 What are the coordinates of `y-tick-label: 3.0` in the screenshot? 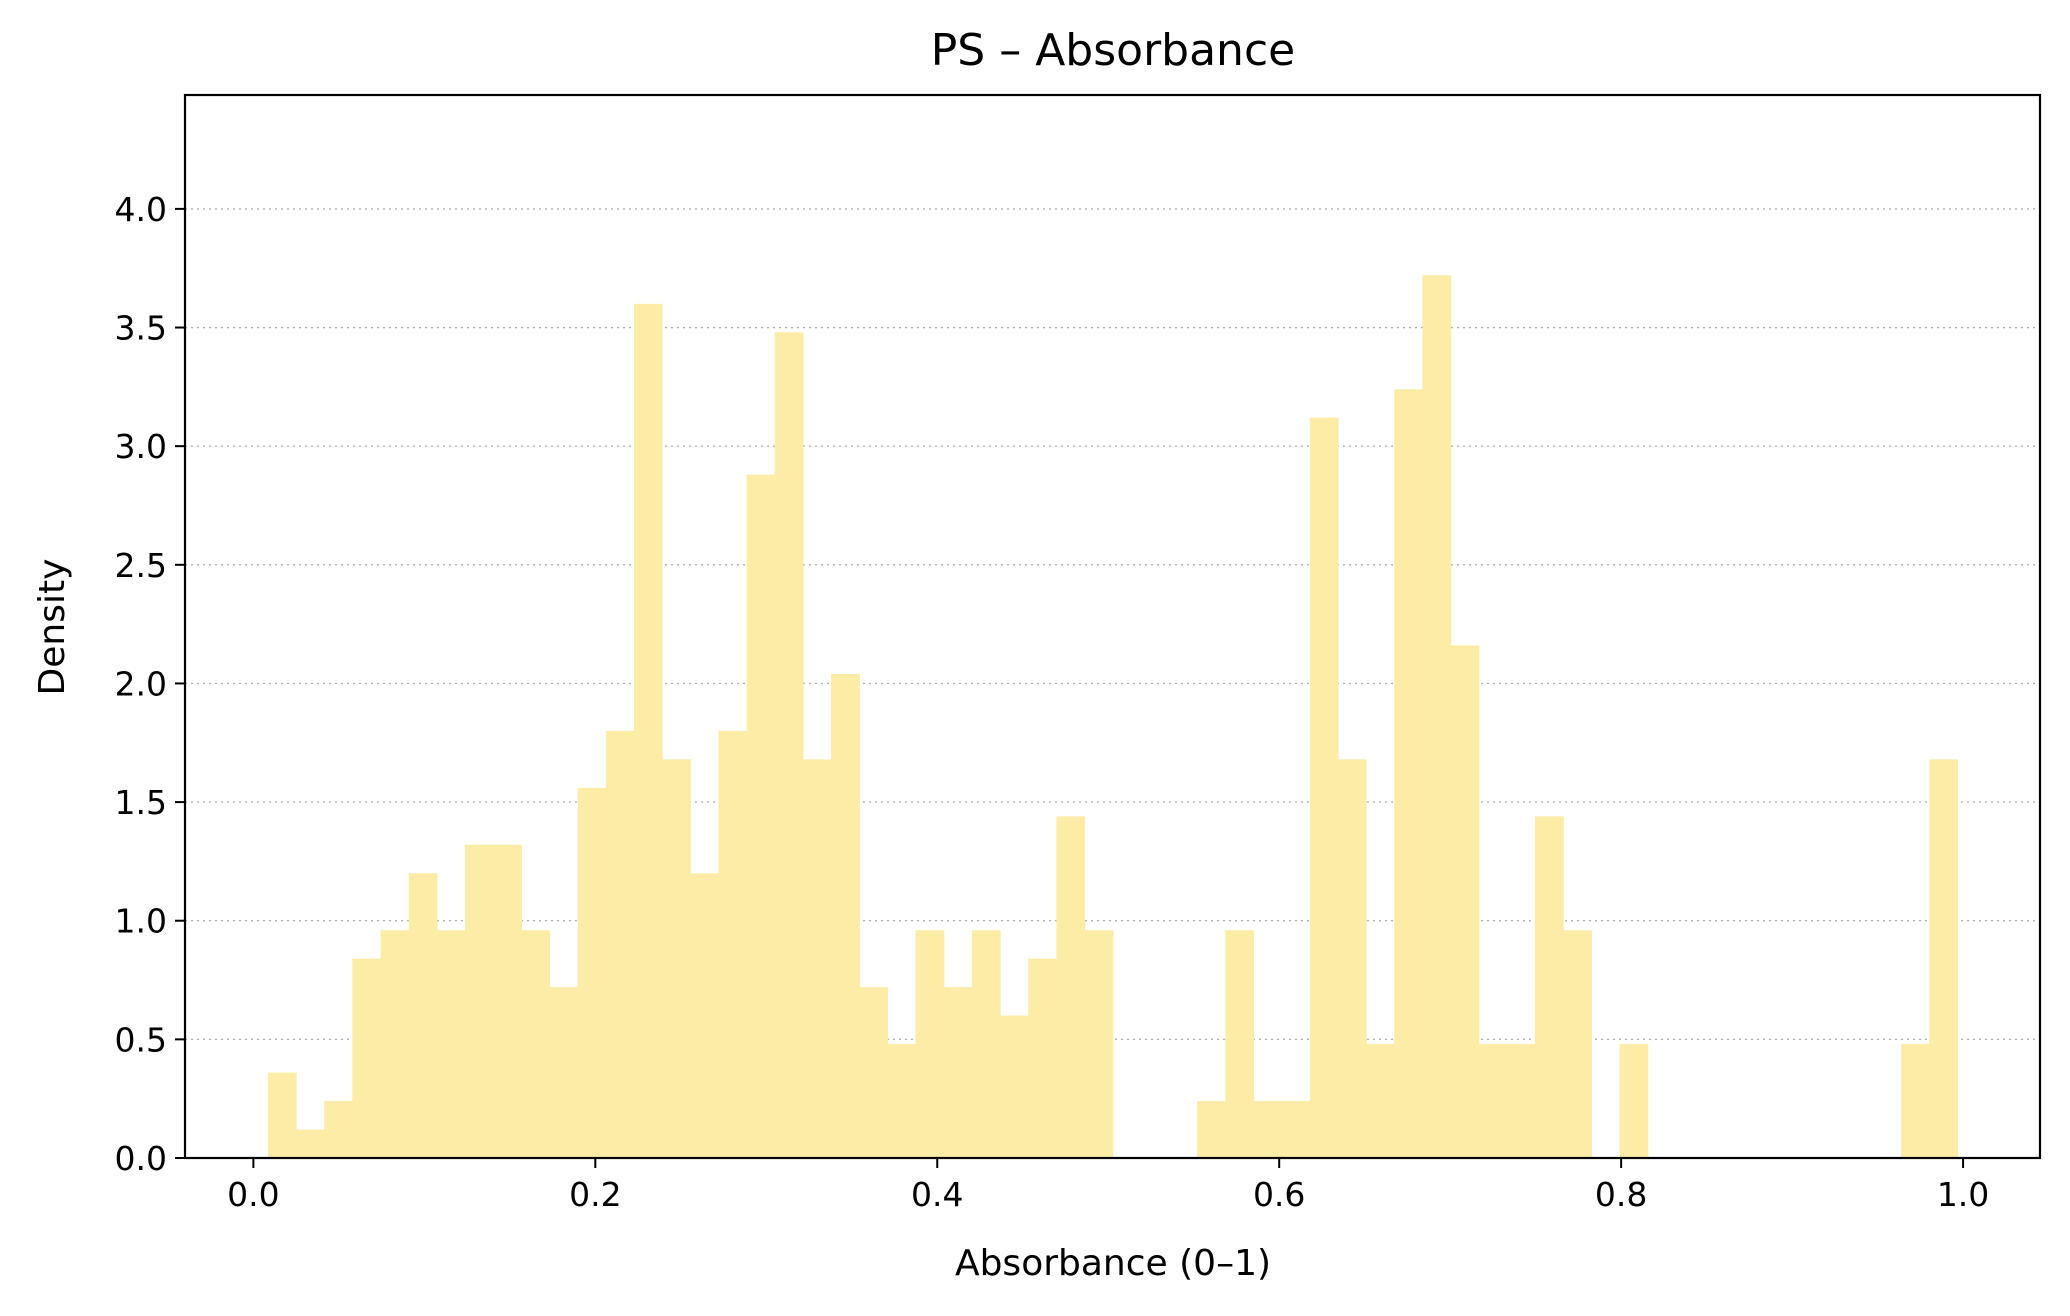 It's located at (141, 446).